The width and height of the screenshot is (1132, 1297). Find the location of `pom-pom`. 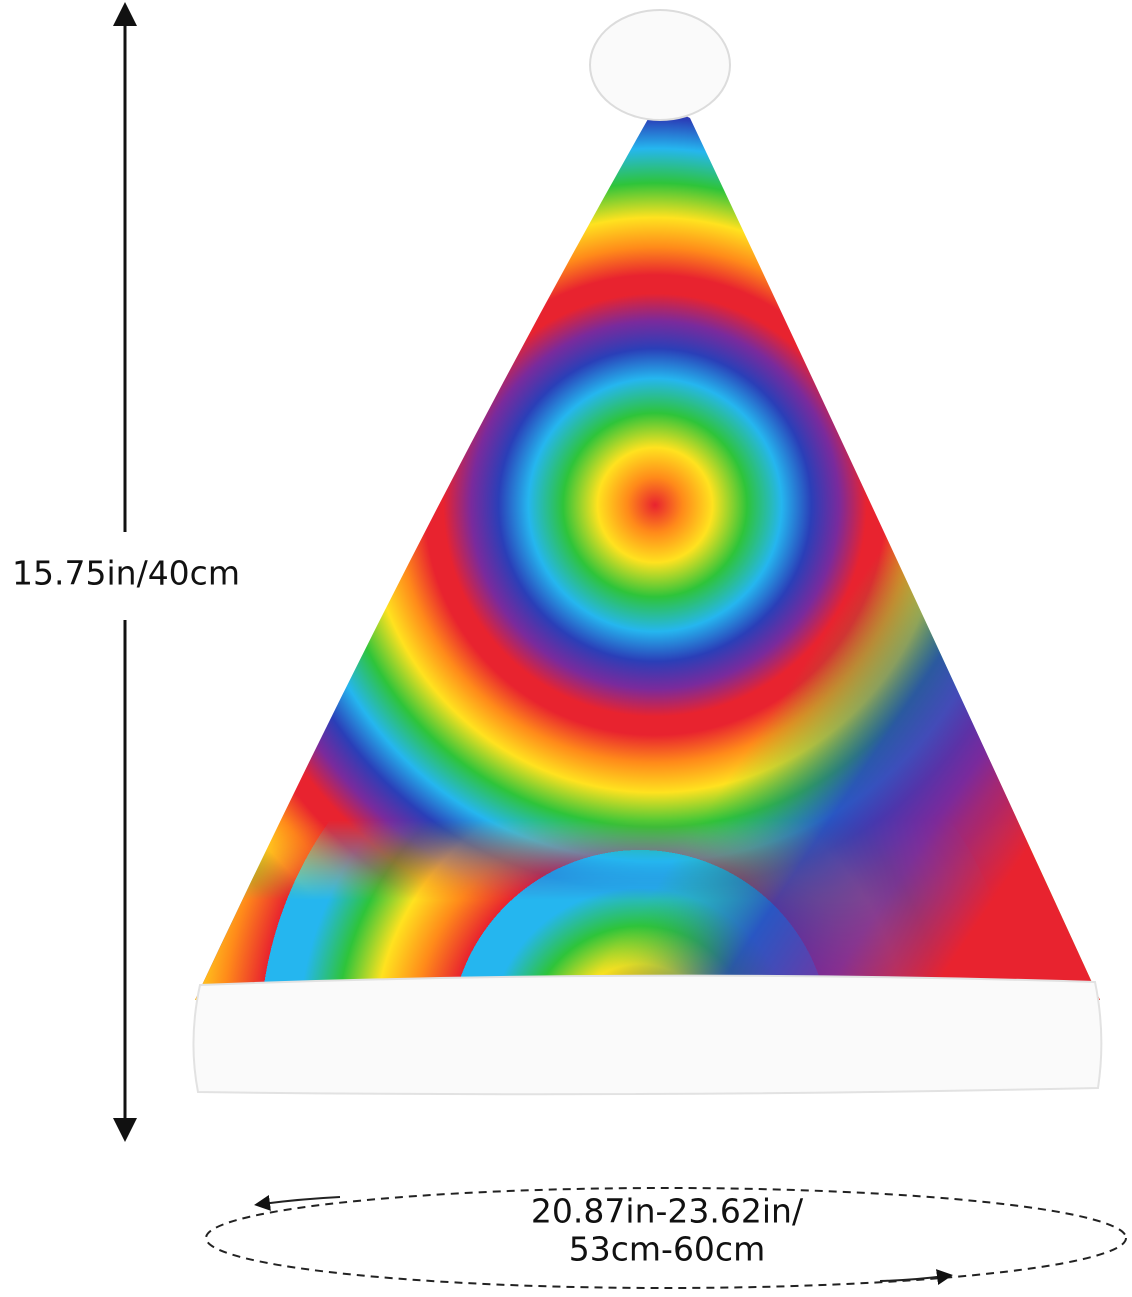

pom-pom is located at coordinates (660, 65).